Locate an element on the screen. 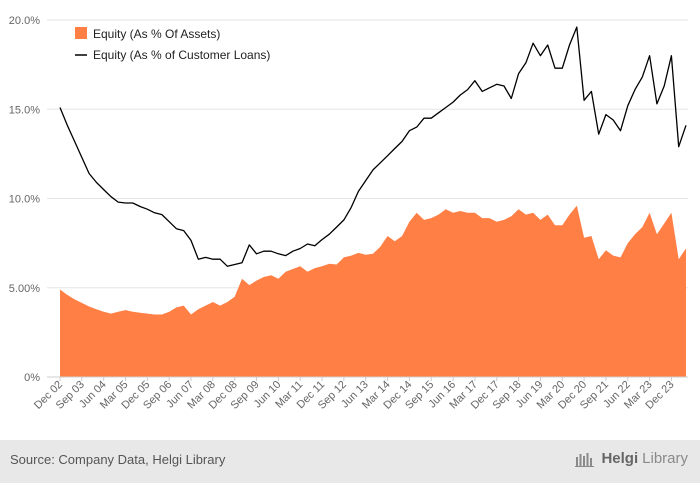  source-note: Source: Company Data, Helgi Library is located at coordinates (118, 459).